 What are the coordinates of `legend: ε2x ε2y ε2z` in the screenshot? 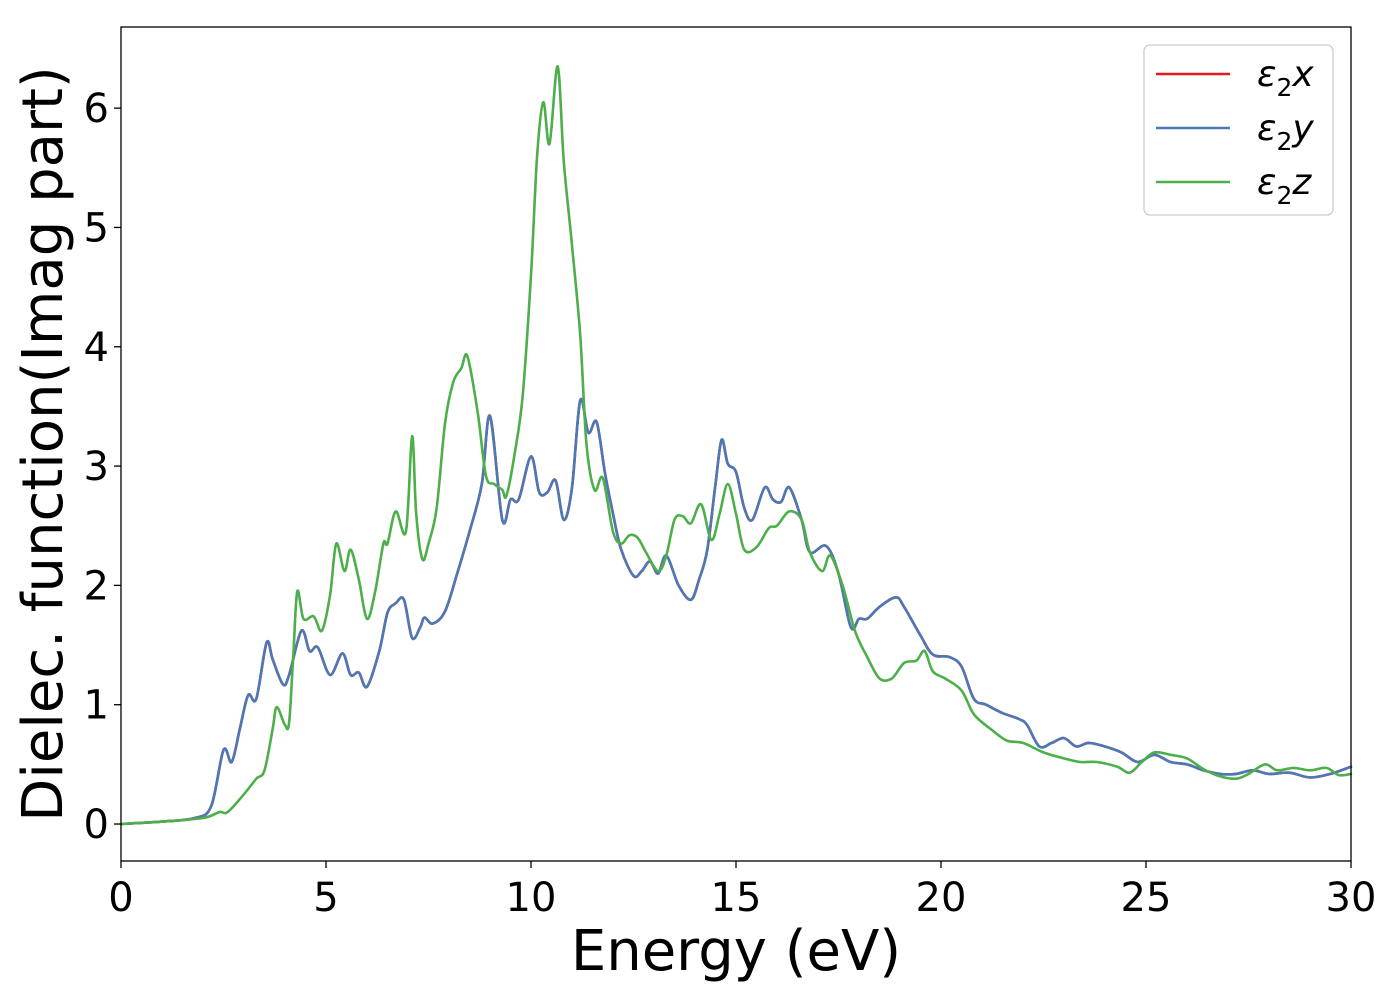 It's located at (1238, 130).